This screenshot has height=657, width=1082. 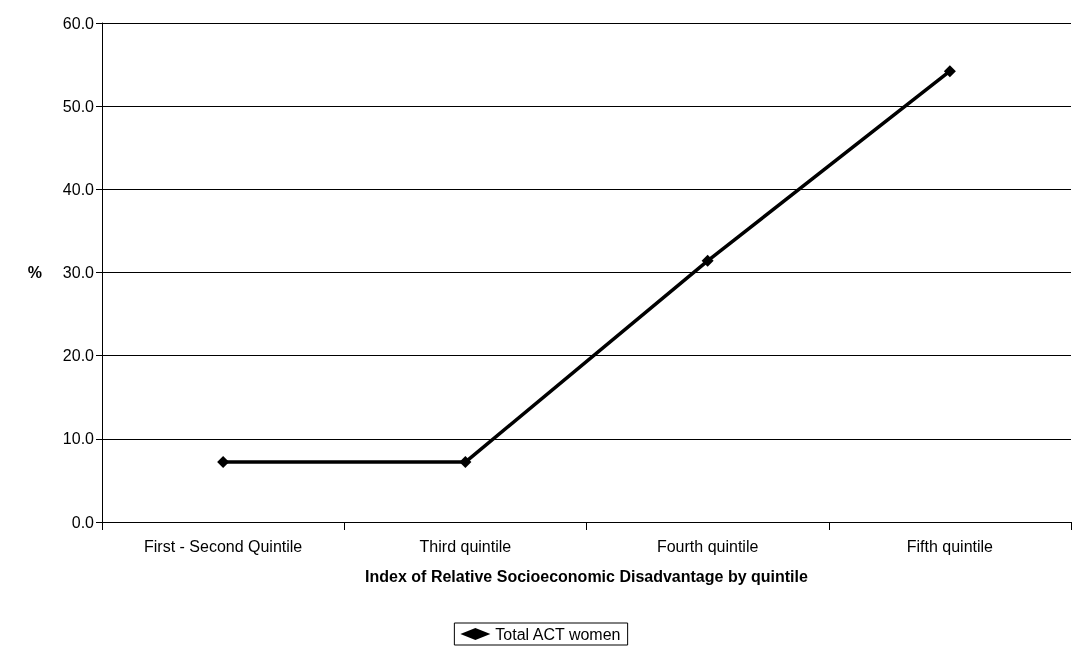 What do you see at coordinates (78, 189) in the screenshot?
I see `y-tick-label: 40.0` at bounding box center [78, 189].